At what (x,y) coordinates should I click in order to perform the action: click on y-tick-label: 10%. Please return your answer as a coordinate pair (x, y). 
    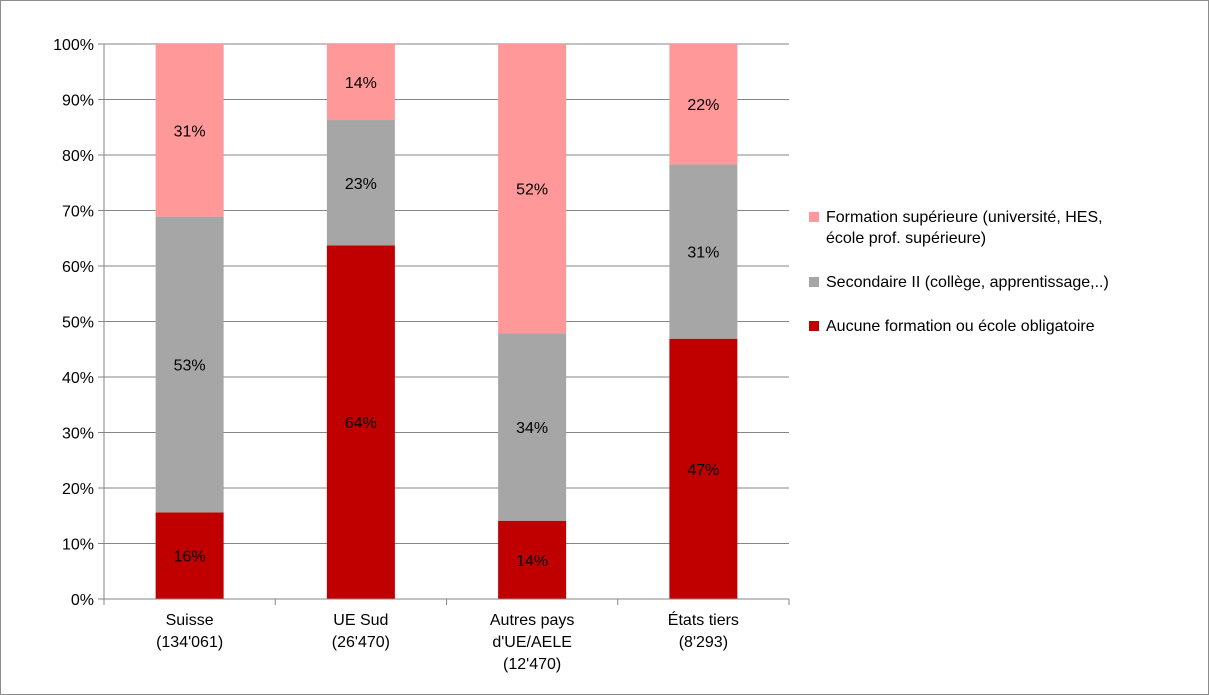
    Looking at the image, I should click on (78, 545).